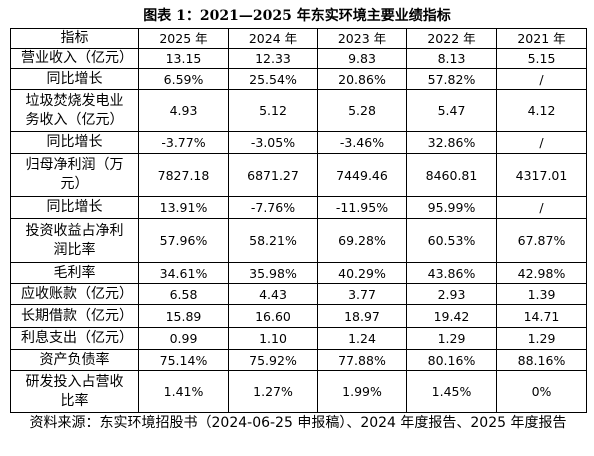 The height and width of the screenshot is (456, 594). What do you see at coordinates (541, 273) in the screenshot?
I see `cell: 42.98%` at bounding box center [541, 273].